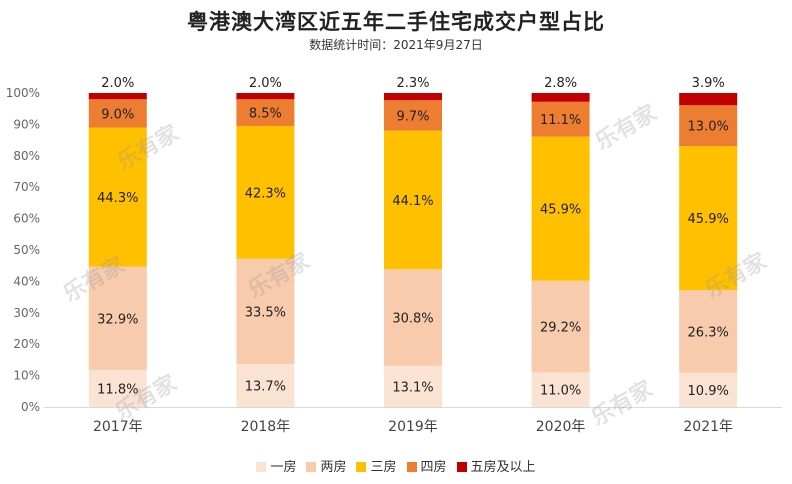 The width and height of the screenshot is (792, 484). I want to click on data-label: 26.3%, so click(708, 332).